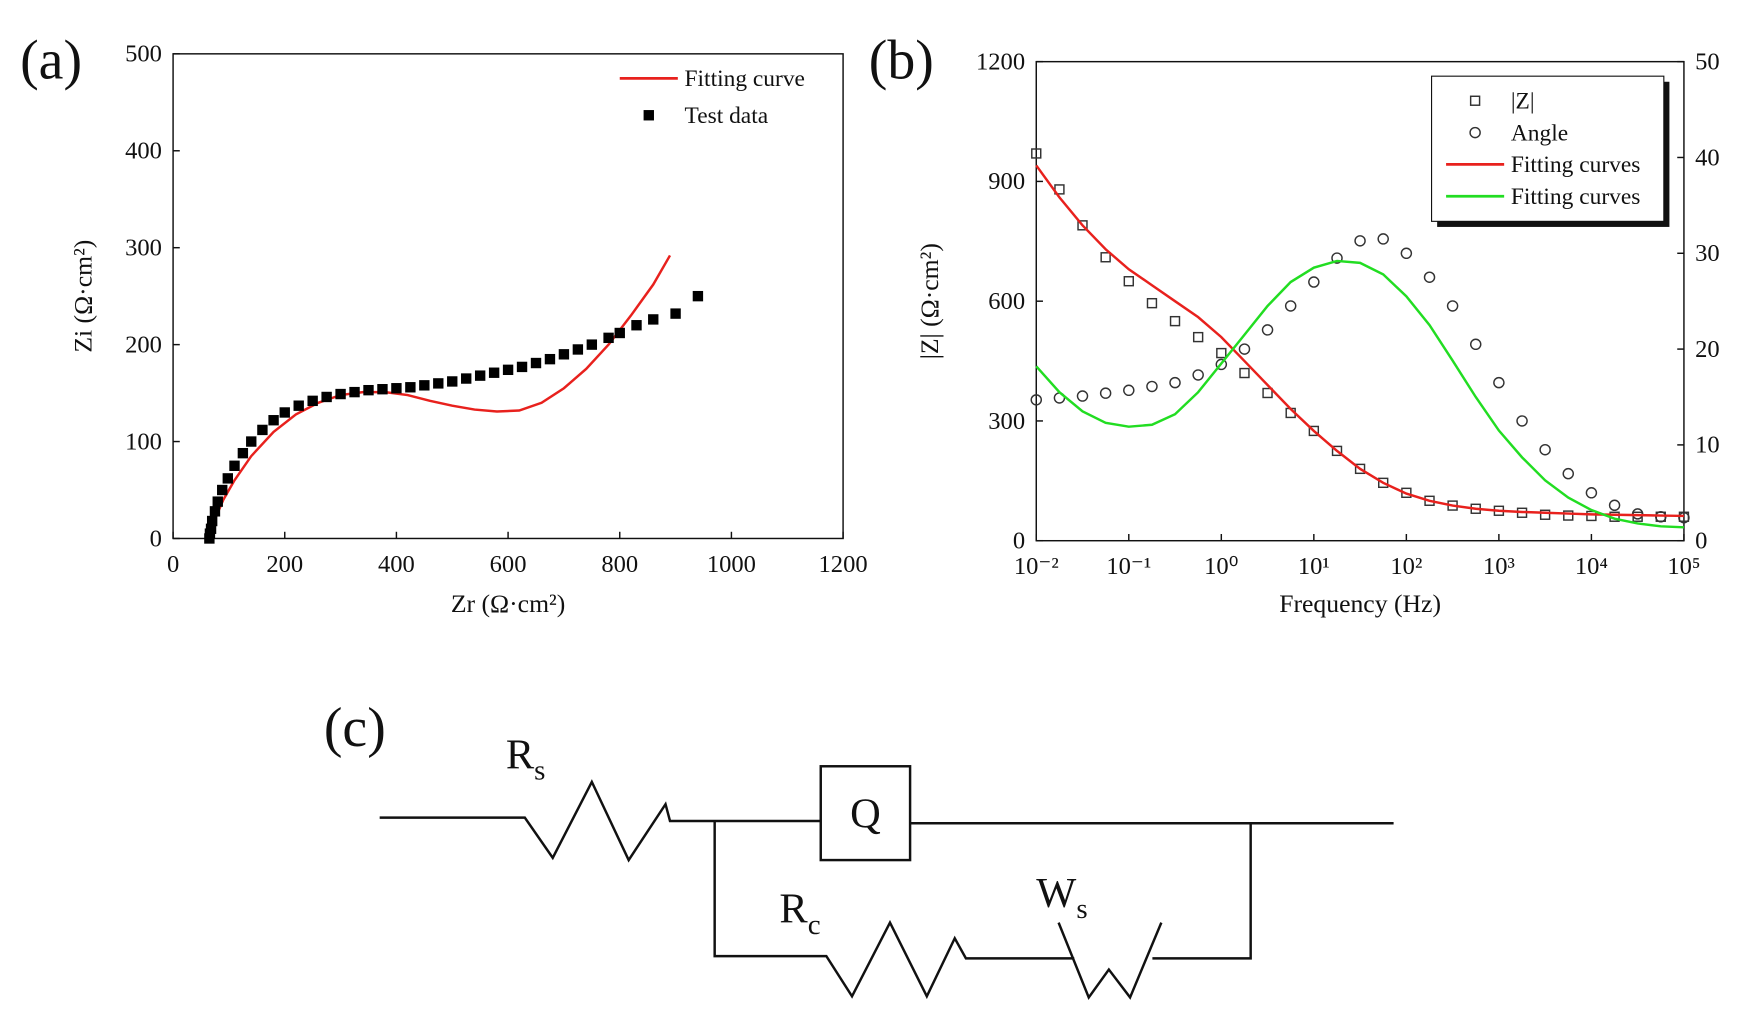 This screenshot has width=1742, height=1020. I want to click on x-axis-label: Frequency (Hz), so click(1360, 603).